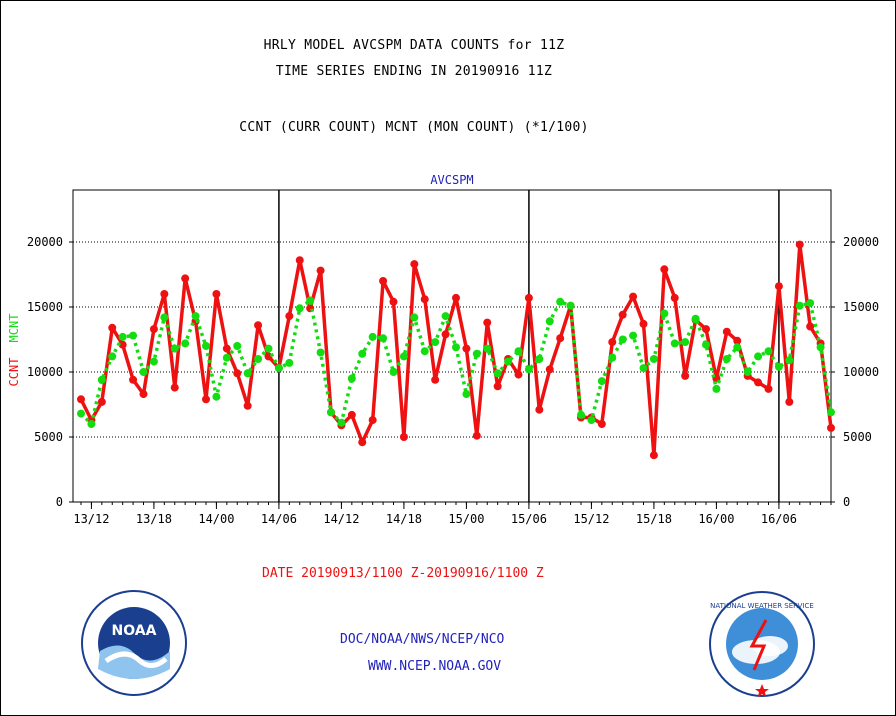 This screenshot has height=716, width=896. I want to click on ylabel-mcnt: MCNT, so click(14, 328).